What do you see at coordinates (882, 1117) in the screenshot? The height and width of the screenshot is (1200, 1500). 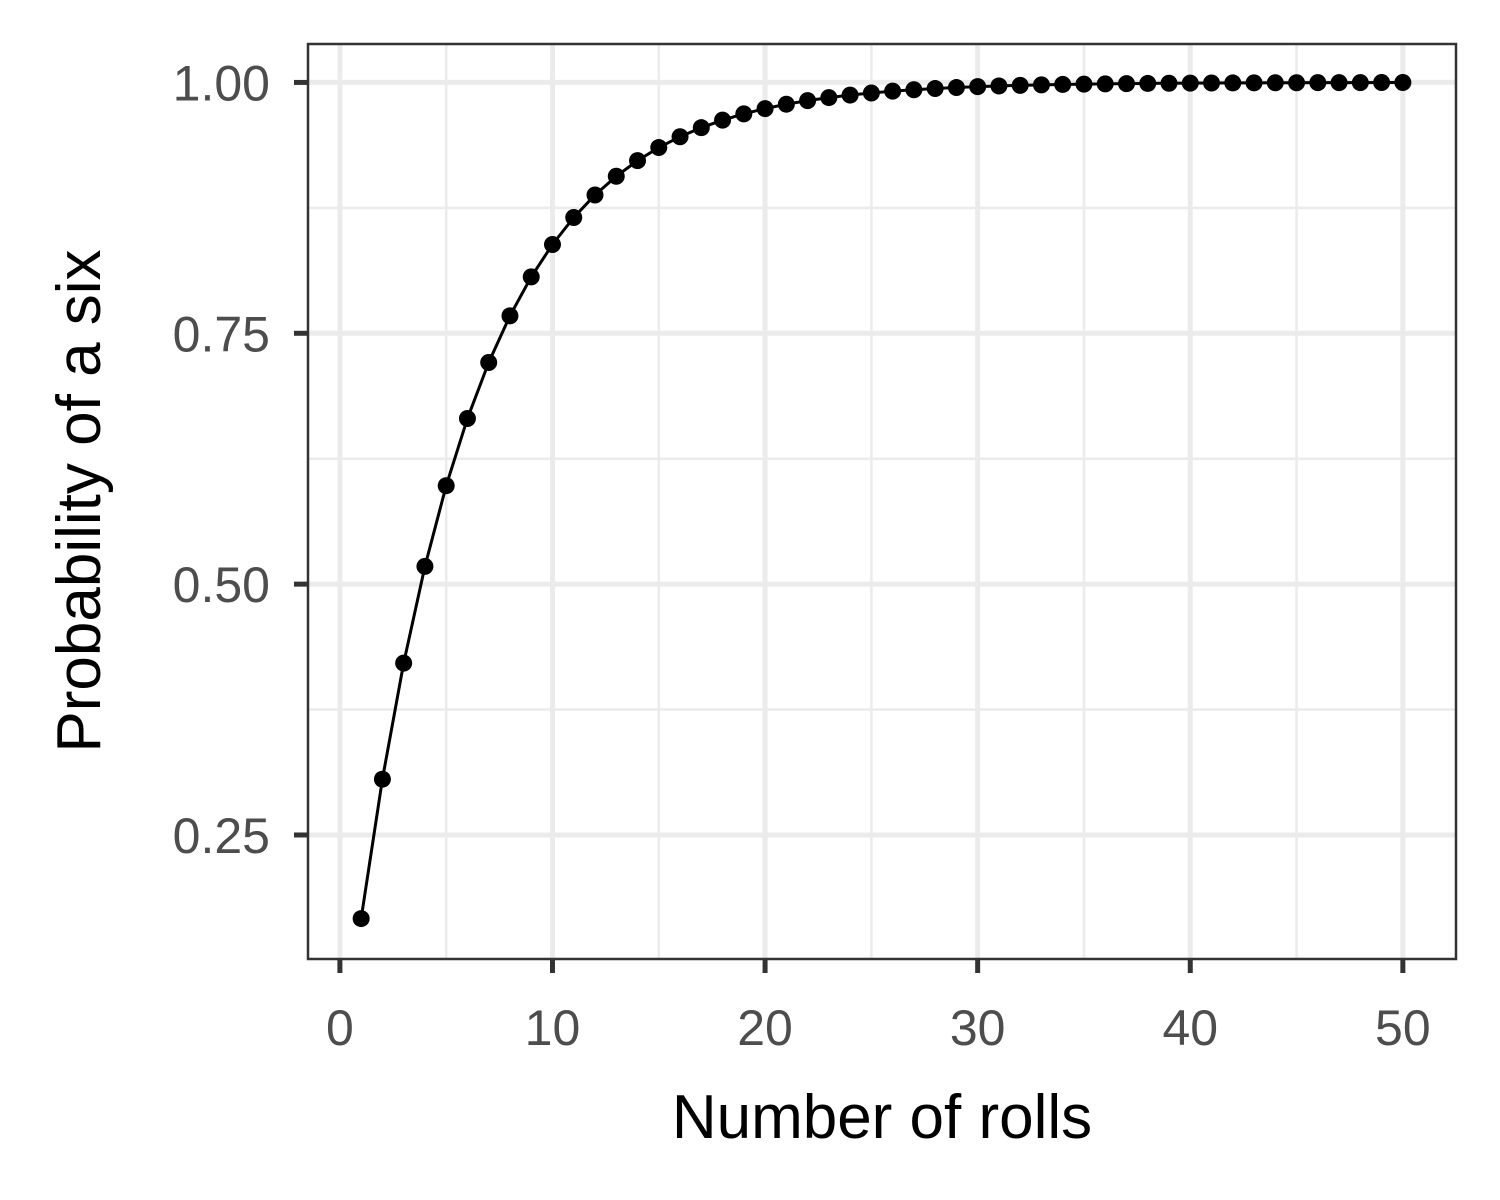 I see `x-axis-title: Number of rolls` at bounding box center [882, 1117].